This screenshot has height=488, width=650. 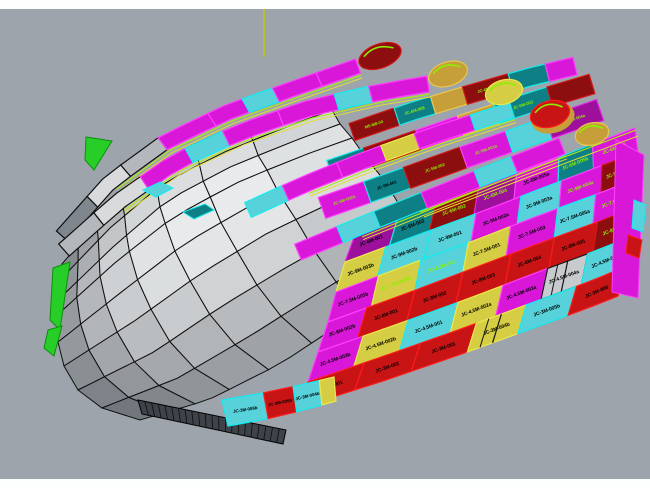 I want to click on plate-label: JC-3M-006b, so click(x=245, y=409).